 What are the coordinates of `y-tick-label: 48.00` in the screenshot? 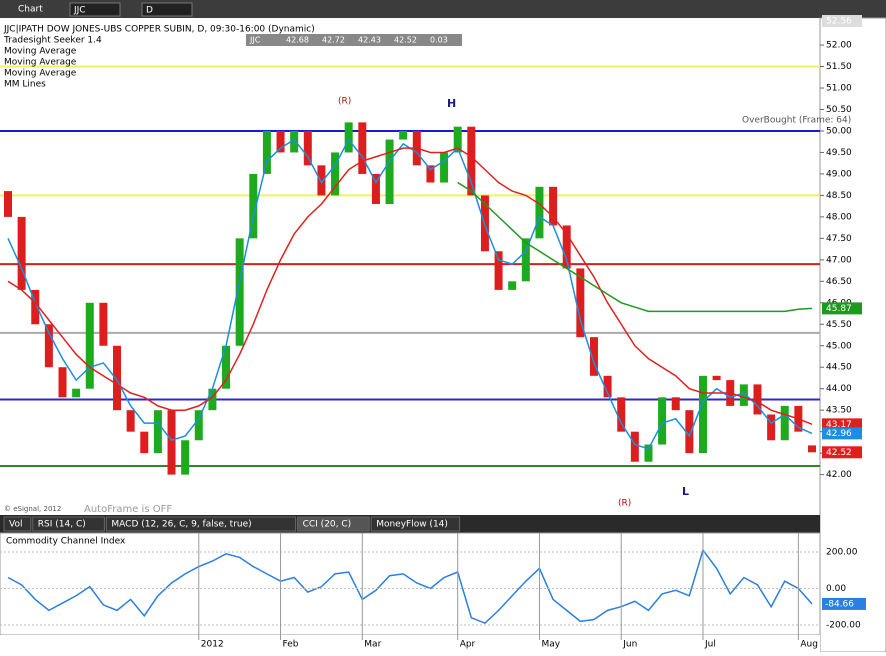 It's located at (839, 217).